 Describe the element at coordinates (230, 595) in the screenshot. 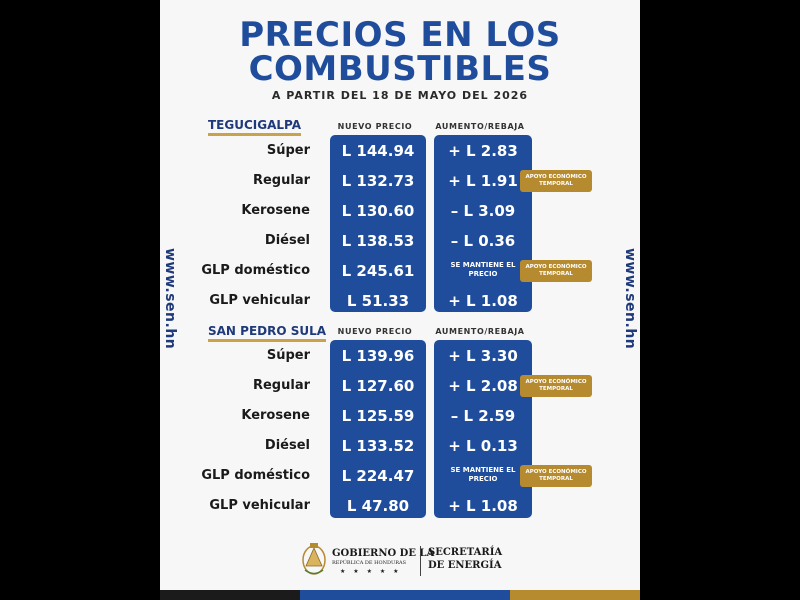

I see `footer-stripe-dark` at that location.